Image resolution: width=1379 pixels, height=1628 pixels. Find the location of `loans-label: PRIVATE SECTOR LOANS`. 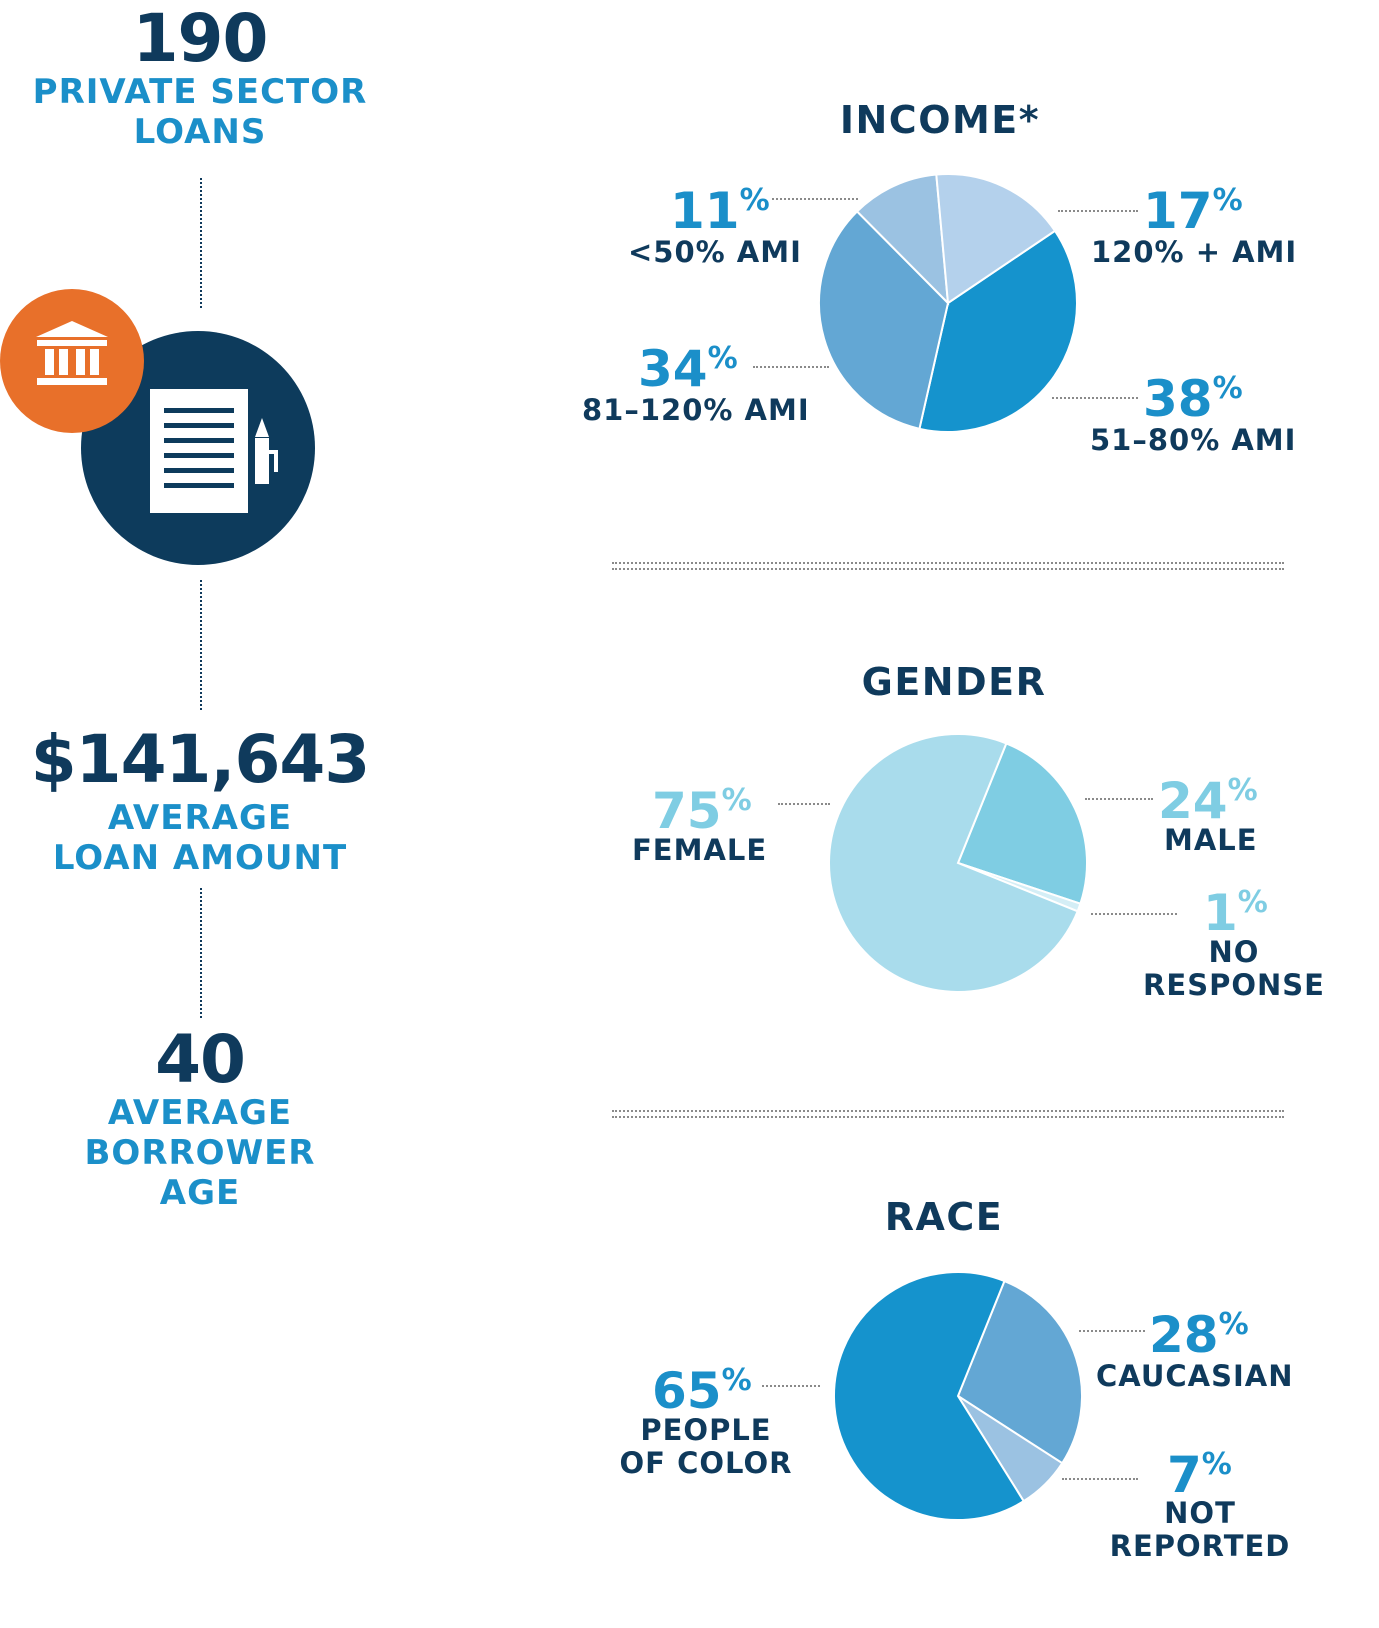

loans-label: PRIVATE SECTOR LOANS is located at coordinates (200, 112).